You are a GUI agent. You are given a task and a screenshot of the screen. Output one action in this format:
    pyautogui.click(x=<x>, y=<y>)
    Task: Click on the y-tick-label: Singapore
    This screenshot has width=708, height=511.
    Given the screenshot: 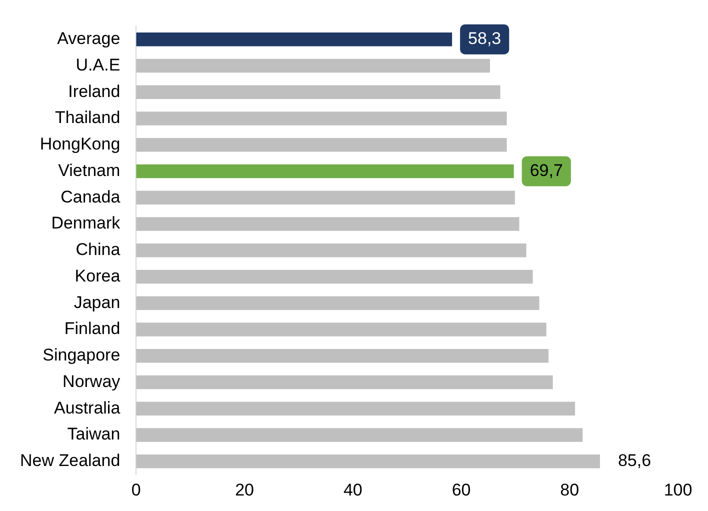 What is the action you would take?
    pyautogui.click(x=81, y=355)
    